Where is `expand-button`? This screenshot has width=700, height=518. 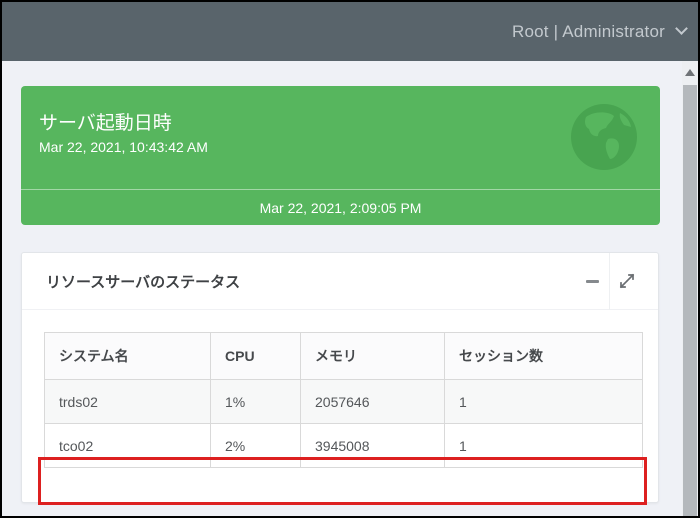
expand-button is located at coordinates (627, 281).